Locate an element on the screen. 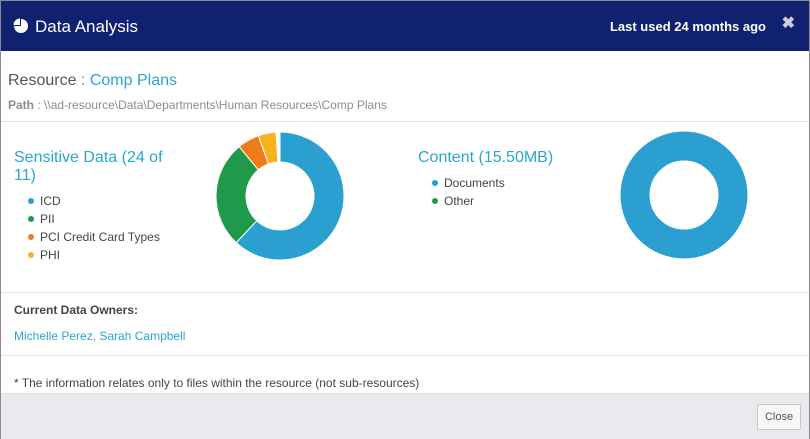  resource-line: Resource : Comp Plans is located at coordinates (92, 81).